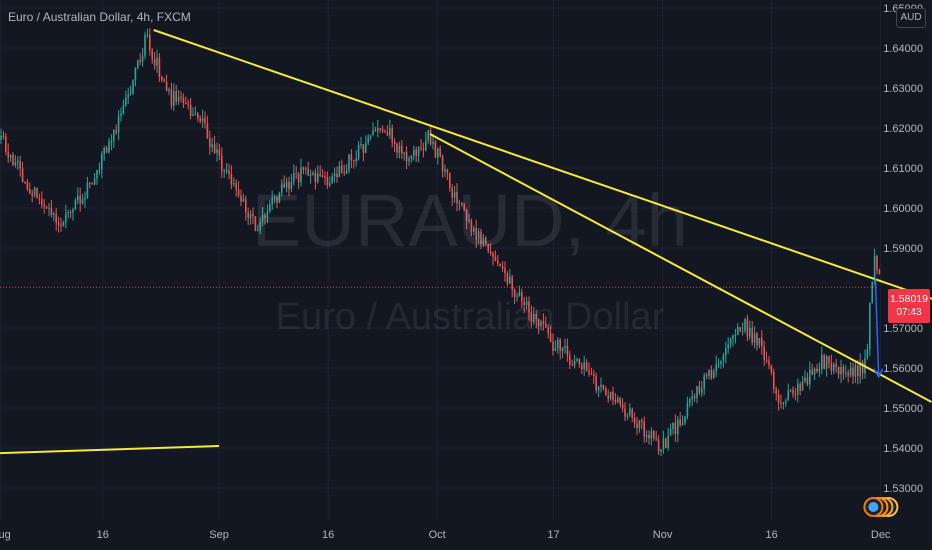 The image size is (932, 550). Describe the element at coordinates (881, 535) in the screenshot. I see `time-tick-label: Dec` at that location.